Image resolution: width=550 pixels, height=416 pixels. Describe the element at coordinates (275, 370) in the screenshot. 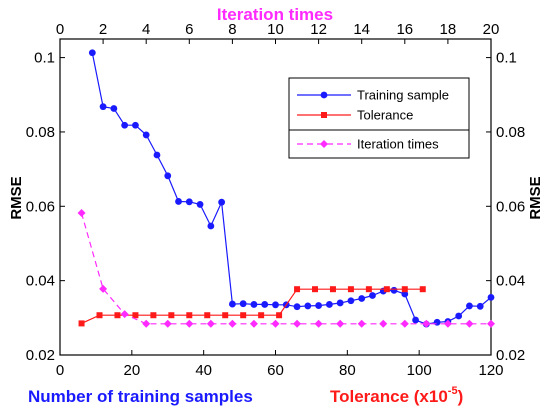

I see `bottom-tick-label: 60` at that location.